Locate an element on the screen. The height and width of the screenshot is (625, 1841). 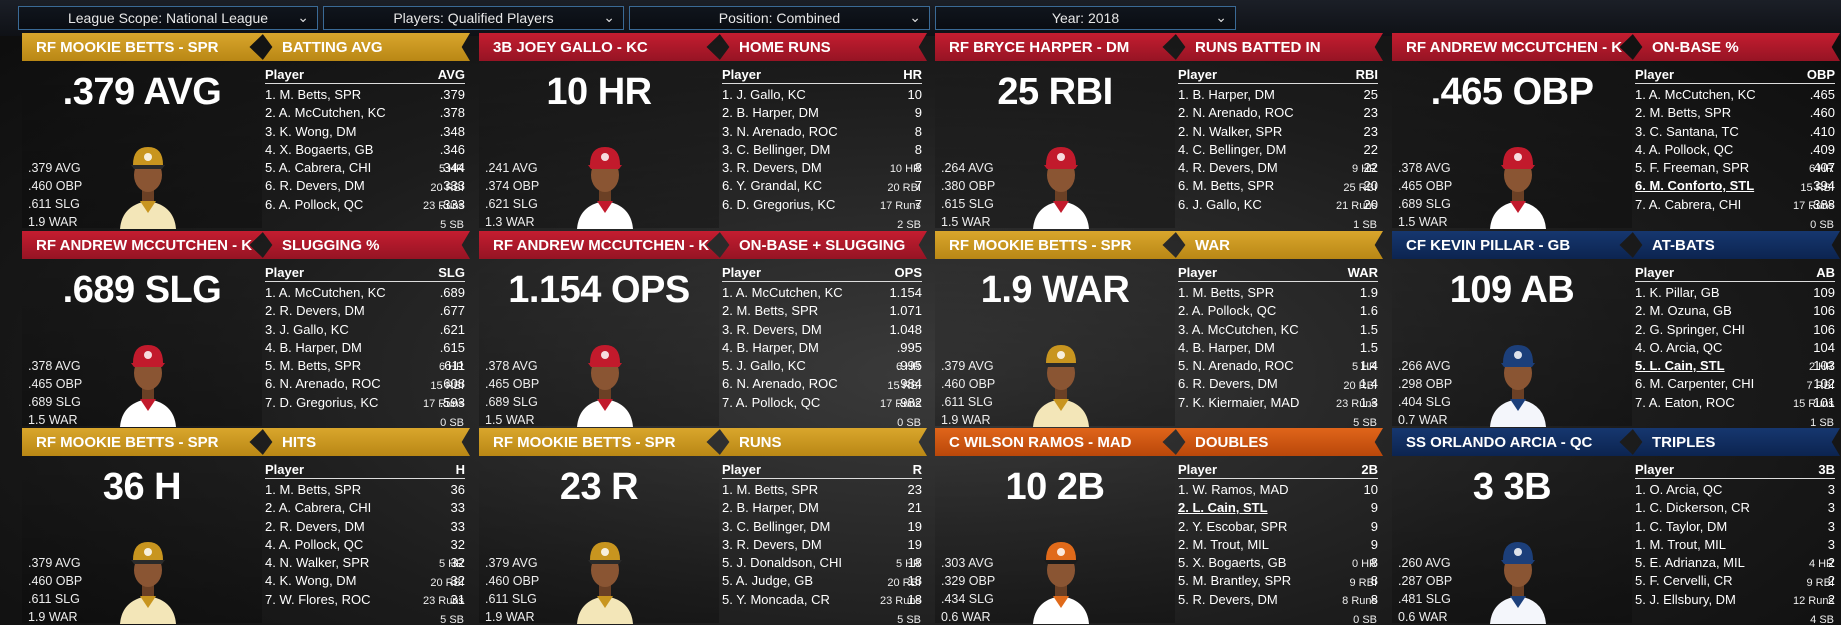
leader-row: 3. N. Arenado, ROC 8 is located at coordinates (822, 132).